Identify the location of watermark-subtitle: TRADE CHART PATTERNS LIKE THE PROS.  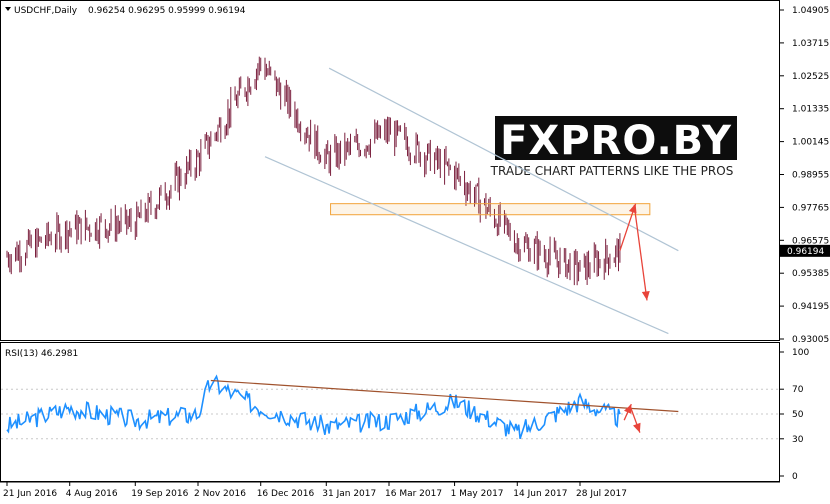
(612, 171).